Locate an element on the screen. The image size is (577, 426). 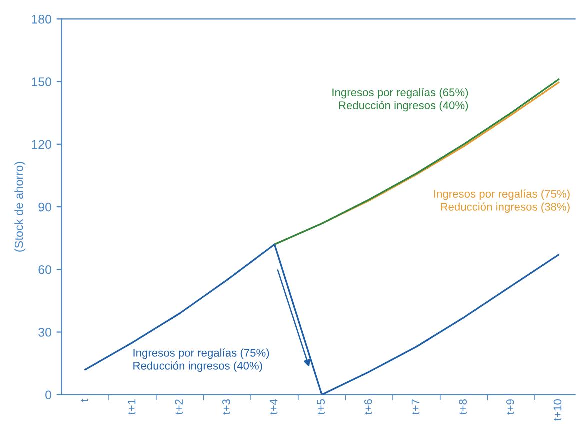
x-tick-label: t+3 is located at coordinates (226, 407).